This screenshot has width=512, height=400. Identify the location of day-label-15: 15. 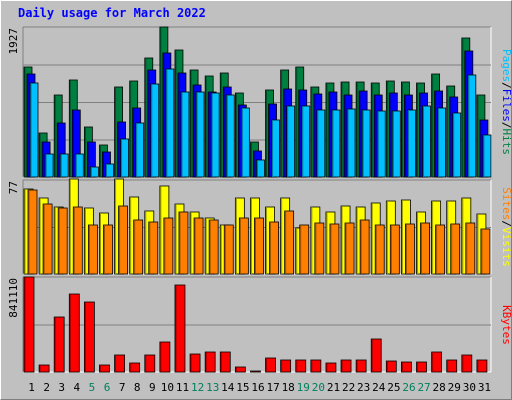
(242, 387).